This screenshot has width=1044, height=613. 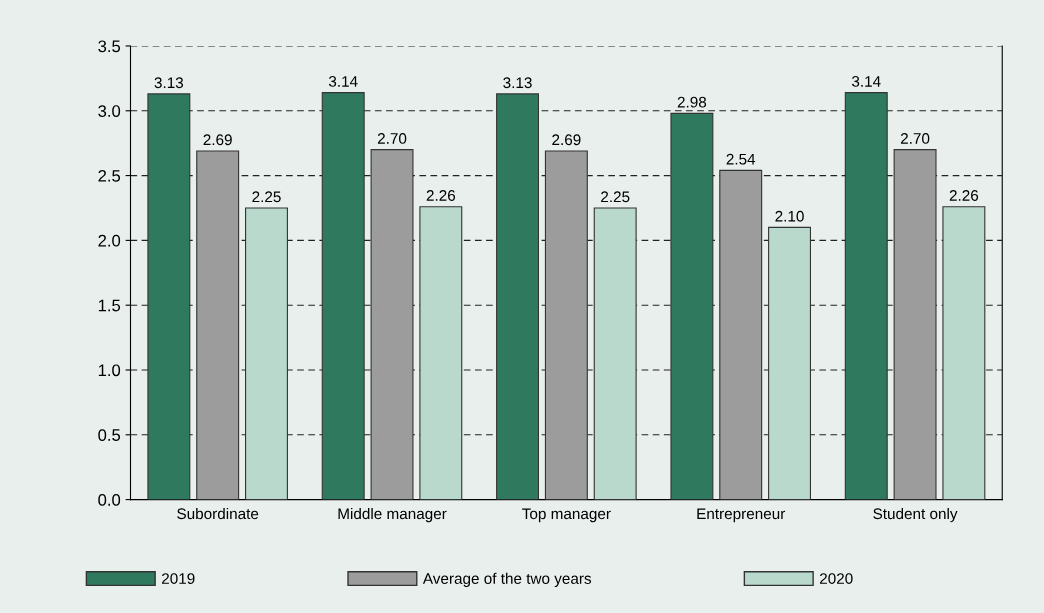 What do you see at coordinates (392, 515) in the screenshot?
I see `x-tick-label: Middle manager` at bounding box center [392, 515].